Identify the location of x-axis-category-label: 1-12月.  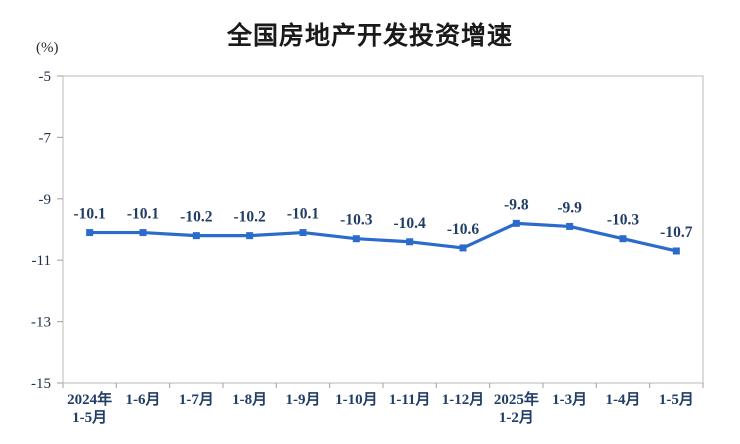
(463, 399).